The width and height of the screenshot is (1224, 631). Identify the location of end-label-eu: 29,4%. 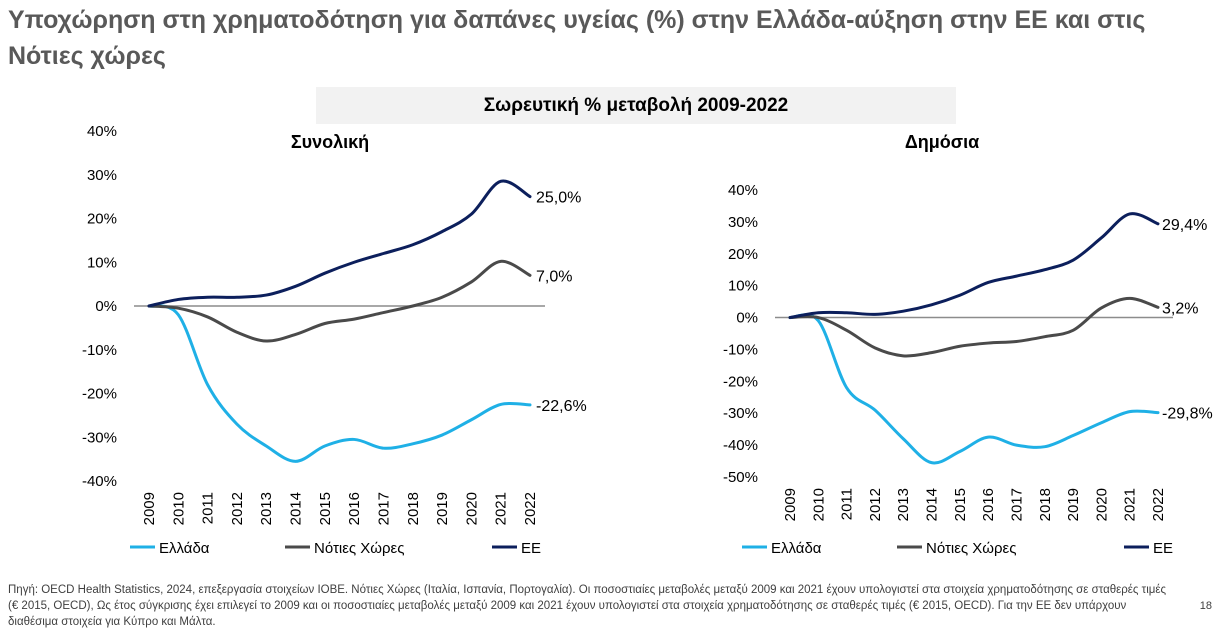
(1184, 225).